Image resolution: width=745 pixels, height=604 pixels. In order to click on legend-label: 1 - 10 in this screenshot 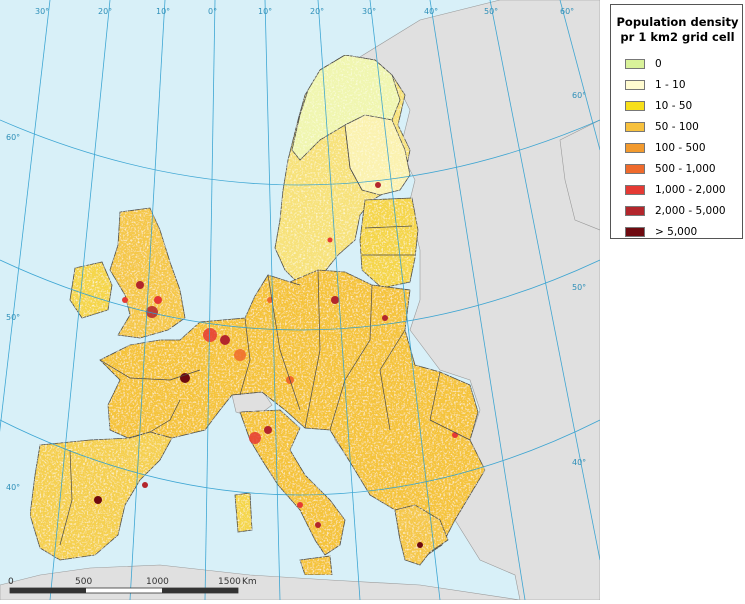, I will do `click(670, 85)`.